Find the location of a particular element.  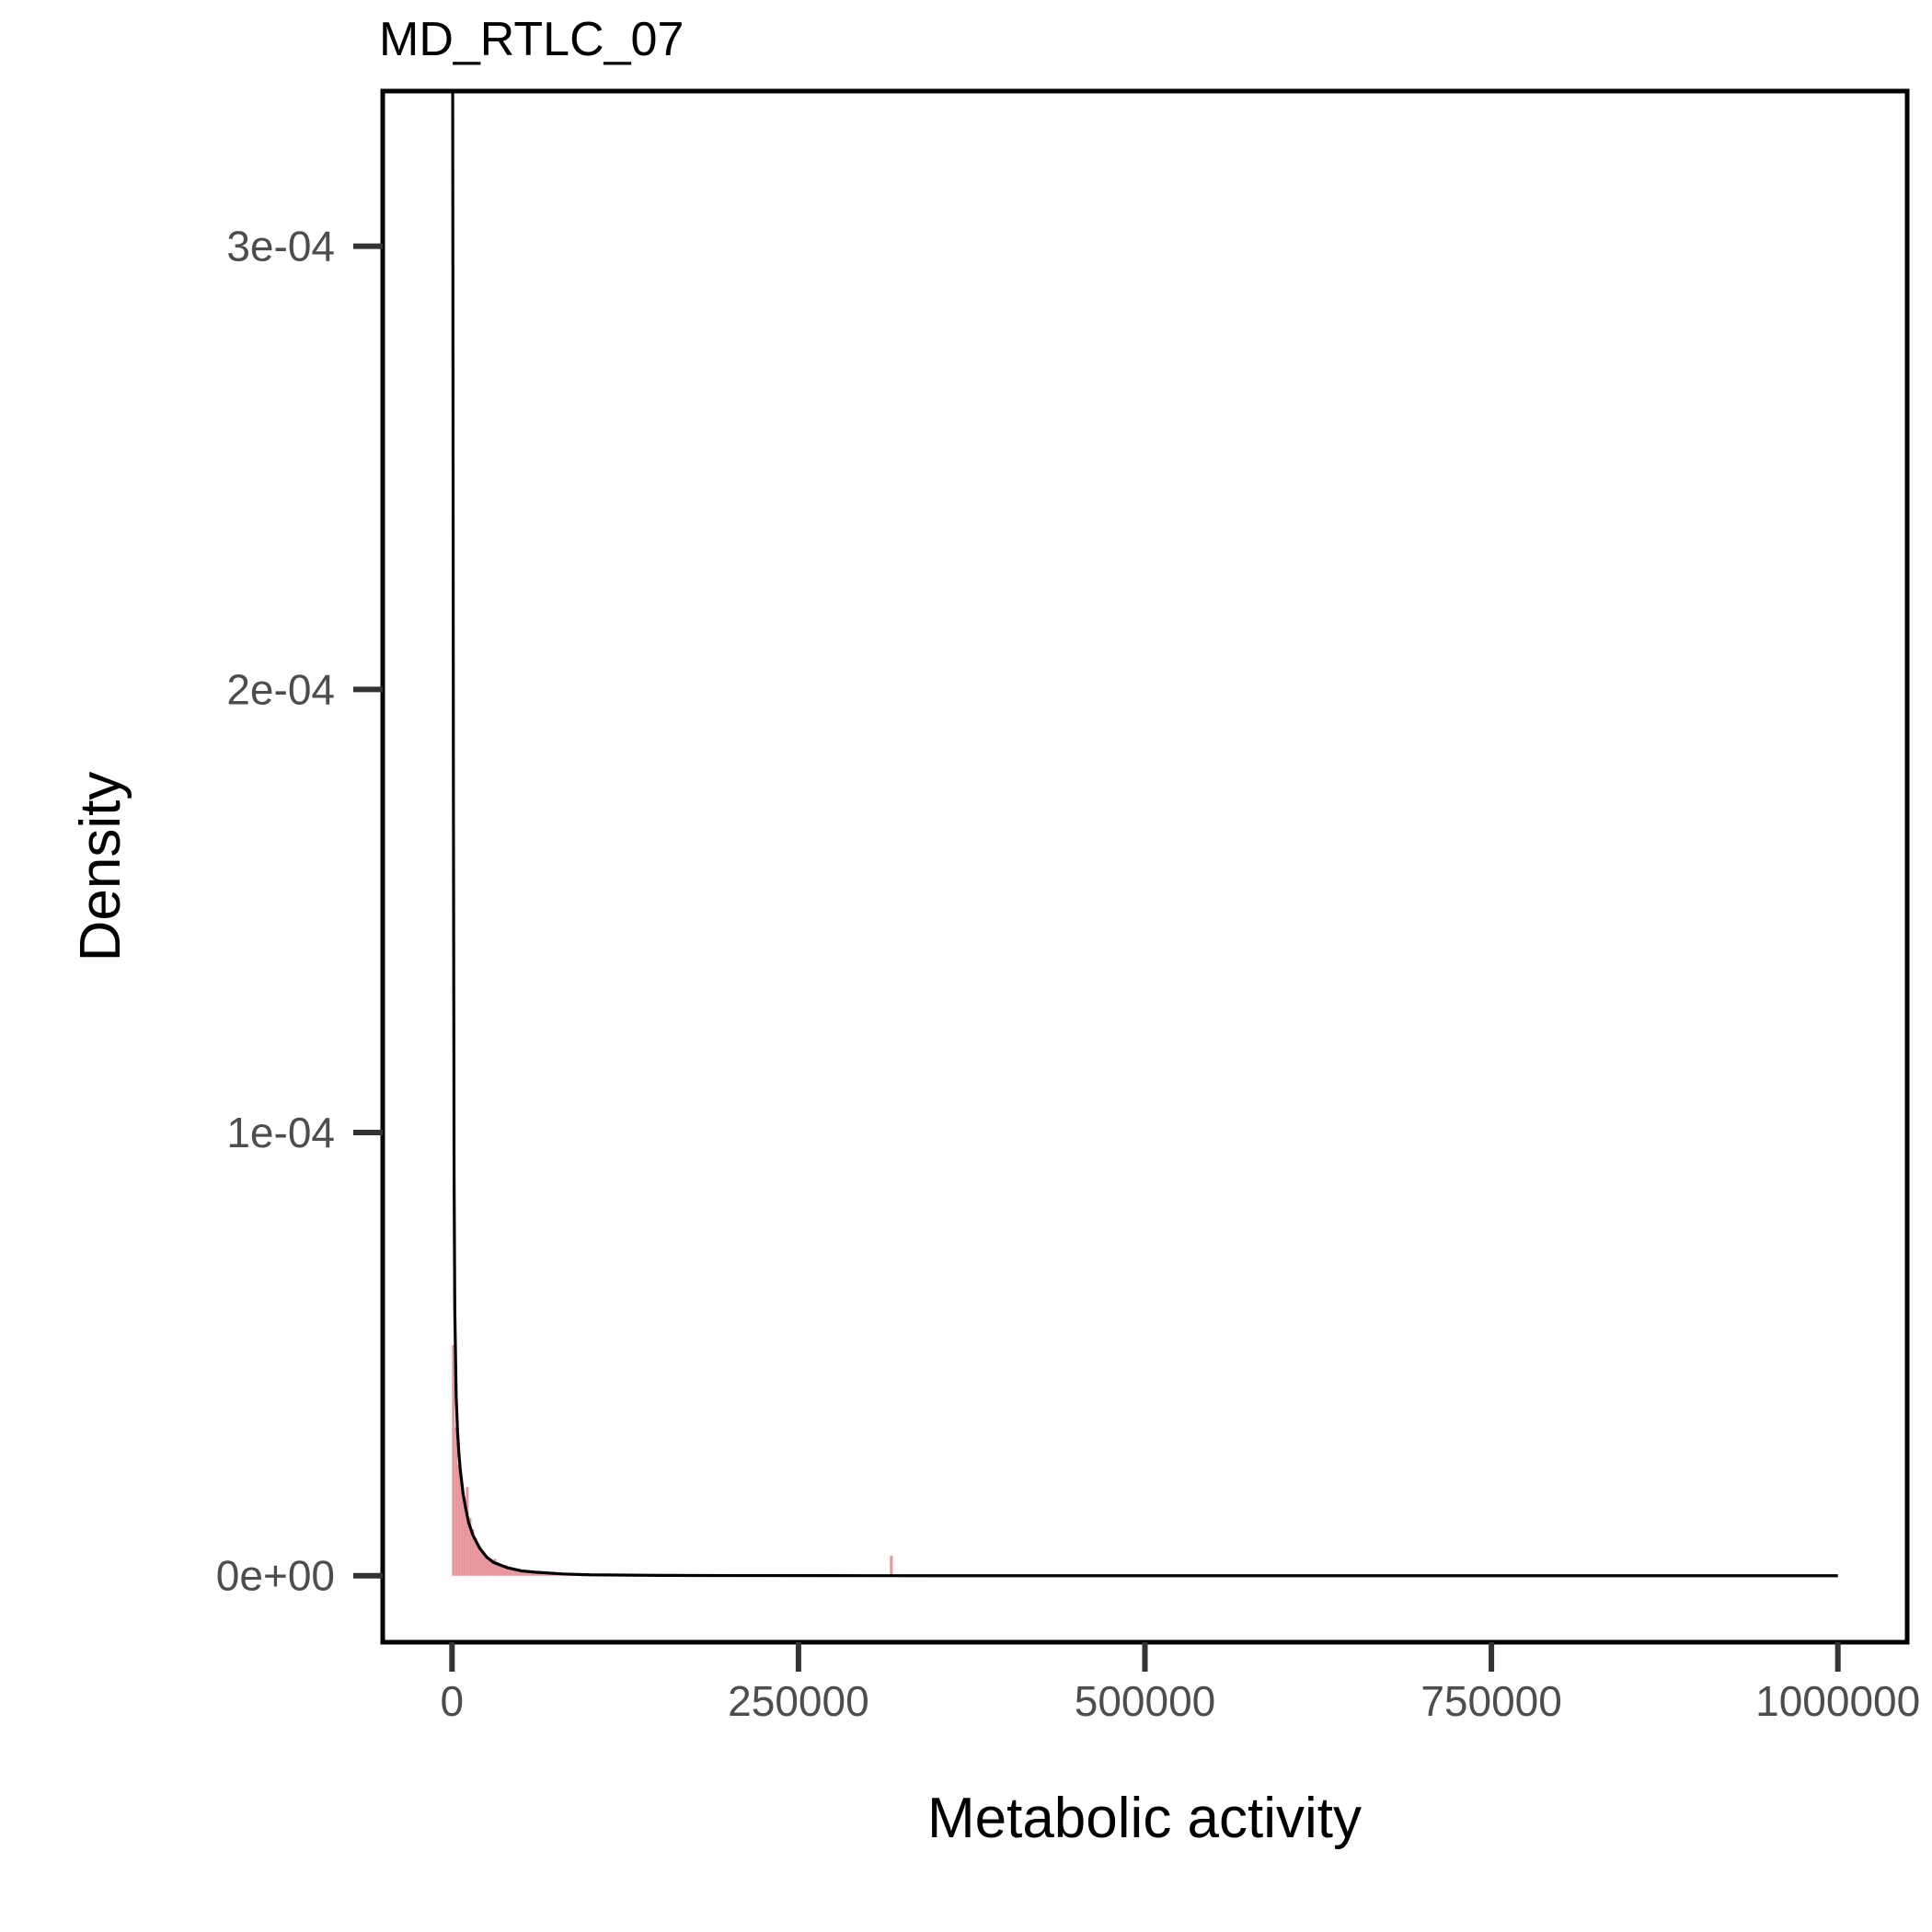

y-tick-label-1: 1e-04 is located at coordinates (280, 1132).